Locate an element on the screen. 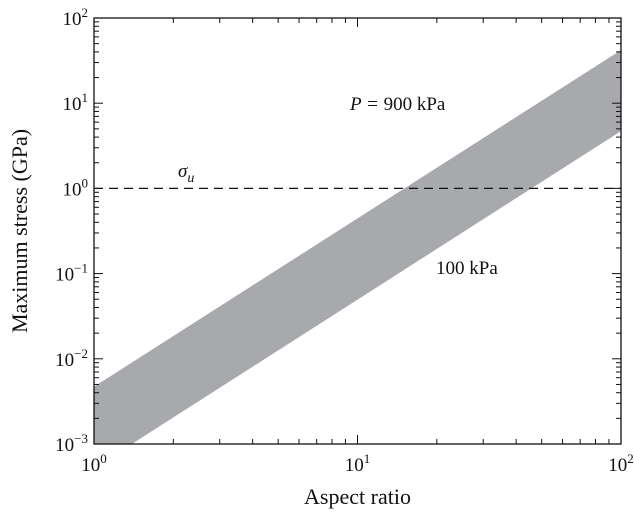 This screenshot has width=634, height=513. svg-text: P = 900 kPa is located at coordinates (397, 104).